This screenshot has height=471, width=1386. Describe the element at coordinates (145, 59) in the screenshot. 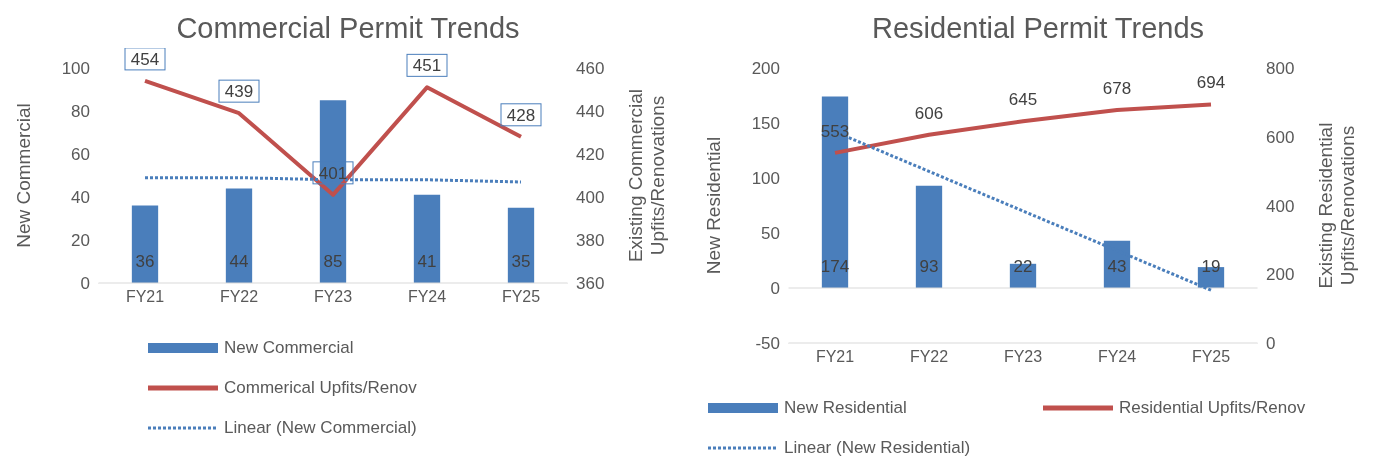

I see `data-label: 454` at that location.